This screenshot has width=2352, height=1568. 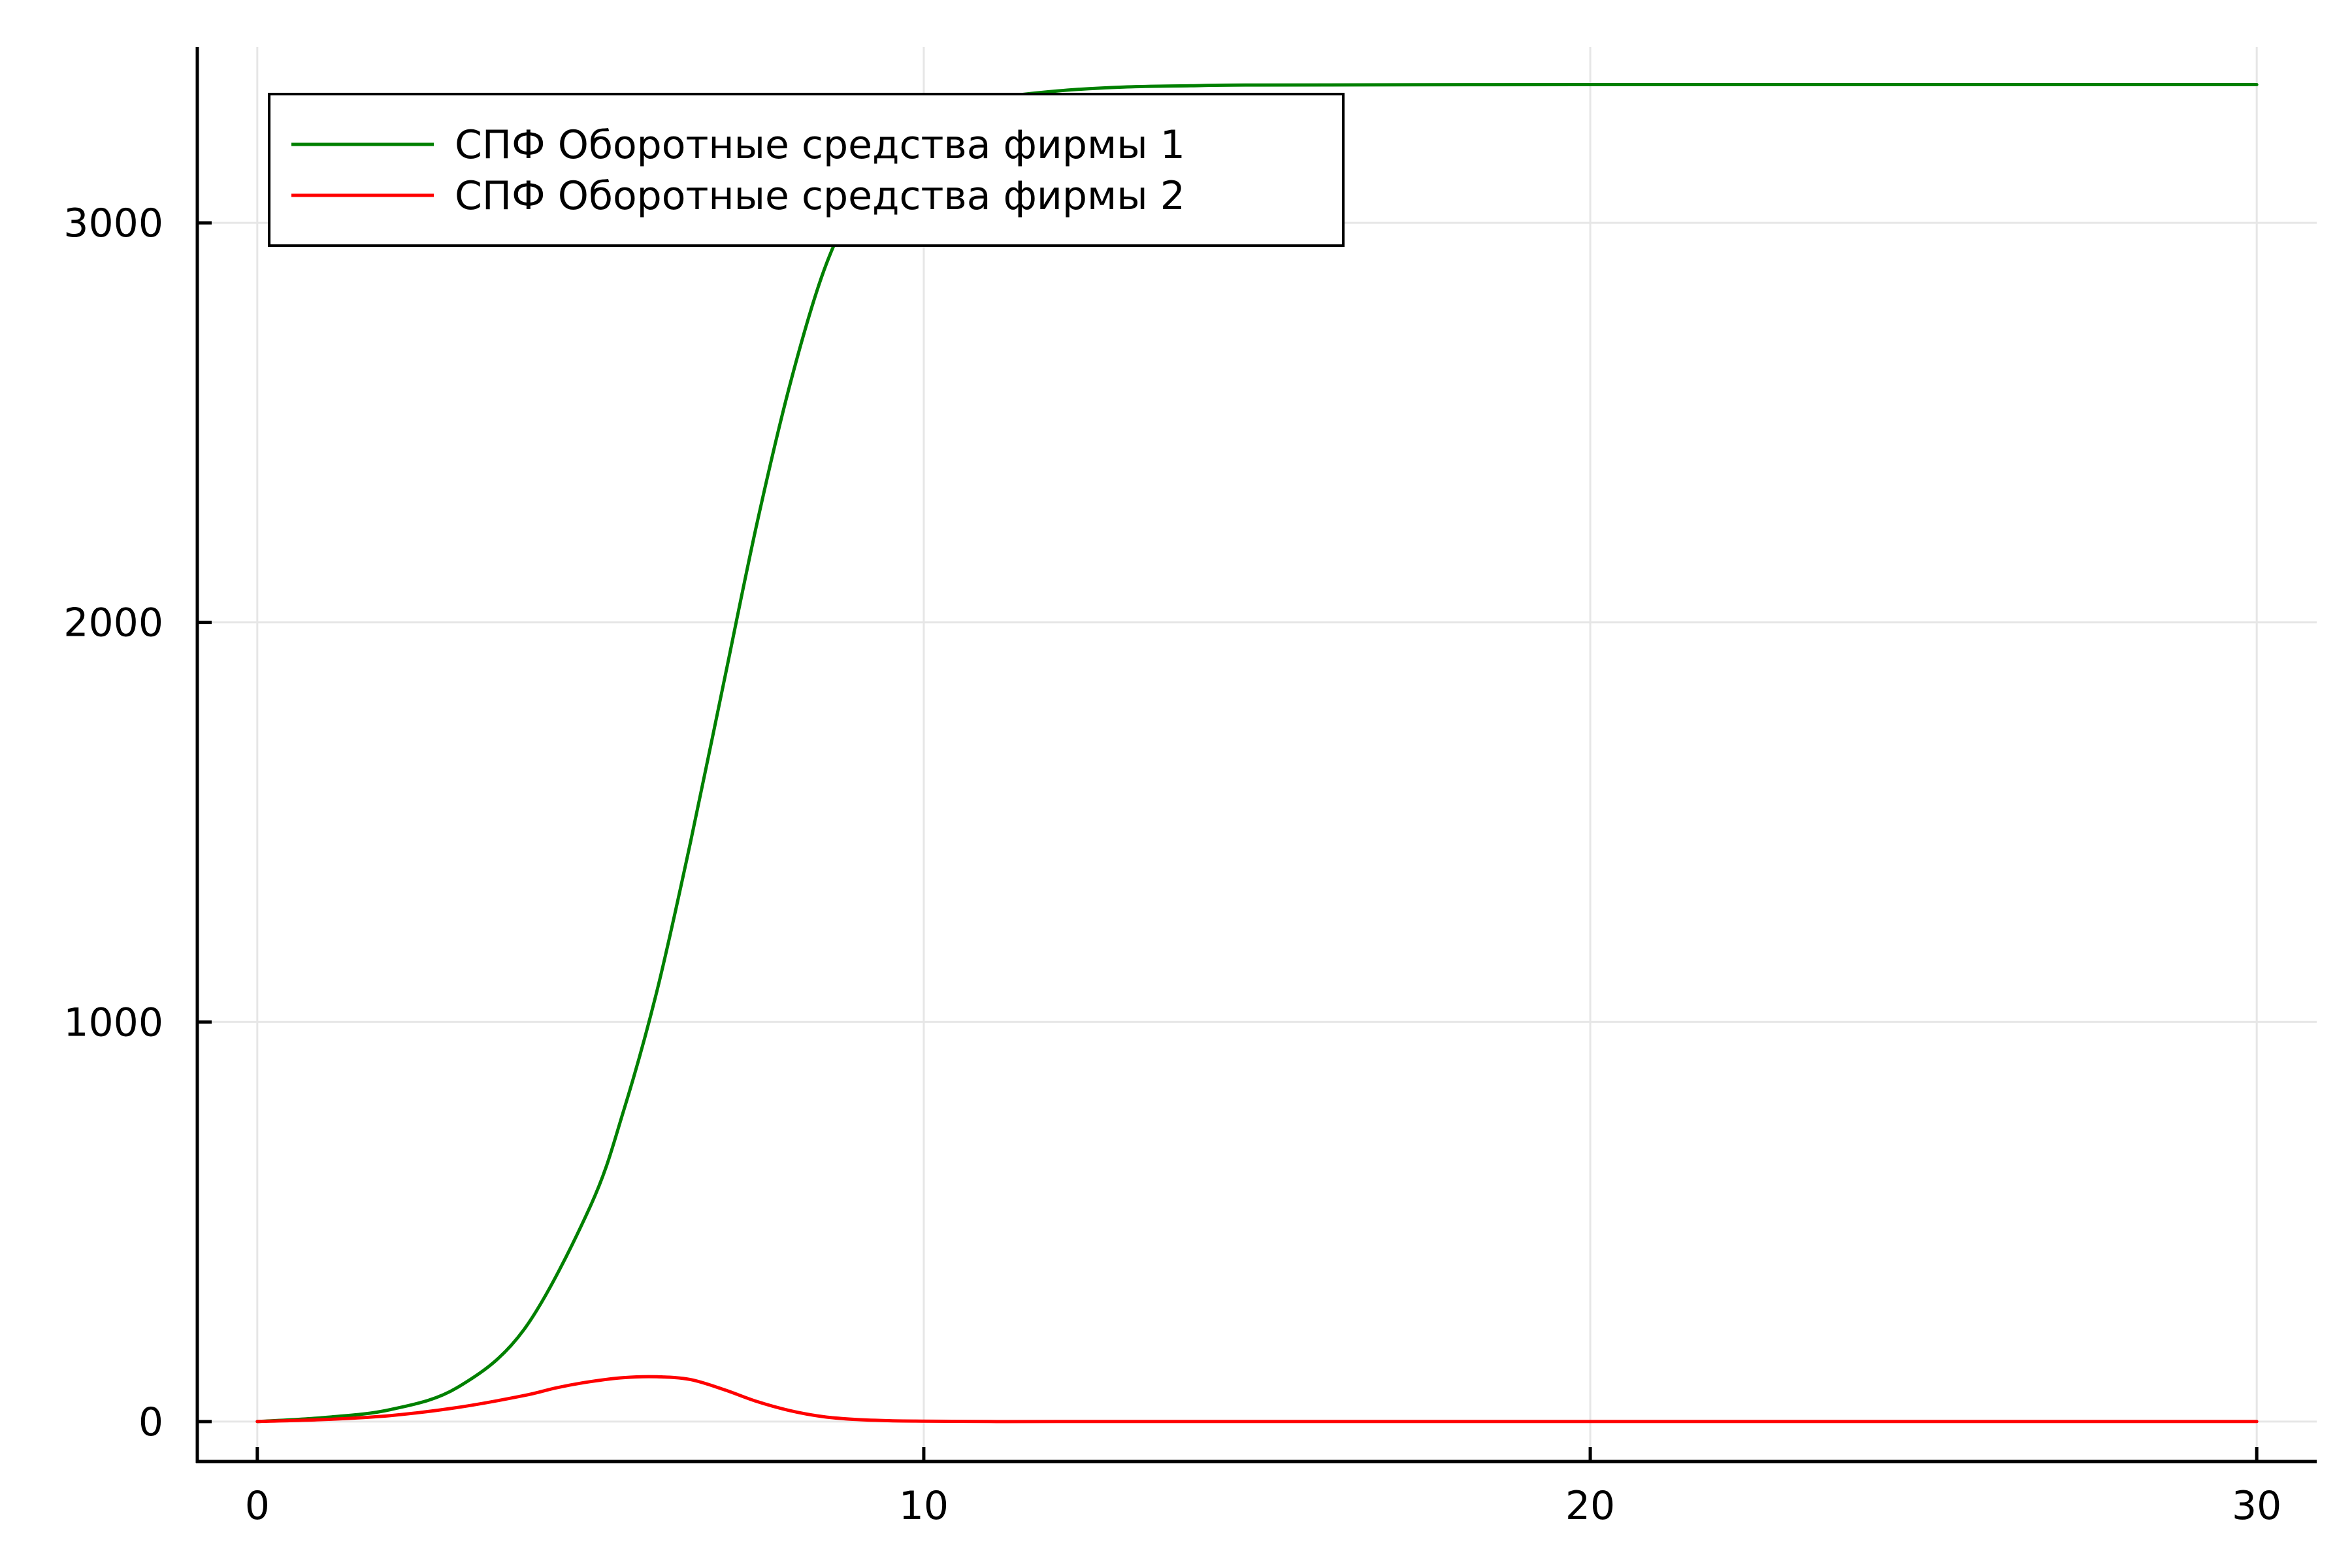 What do you see at coordinates (113, 623) in the screenshot?
I see `y-tick-label: 2000` at bounding box center [113, 623].